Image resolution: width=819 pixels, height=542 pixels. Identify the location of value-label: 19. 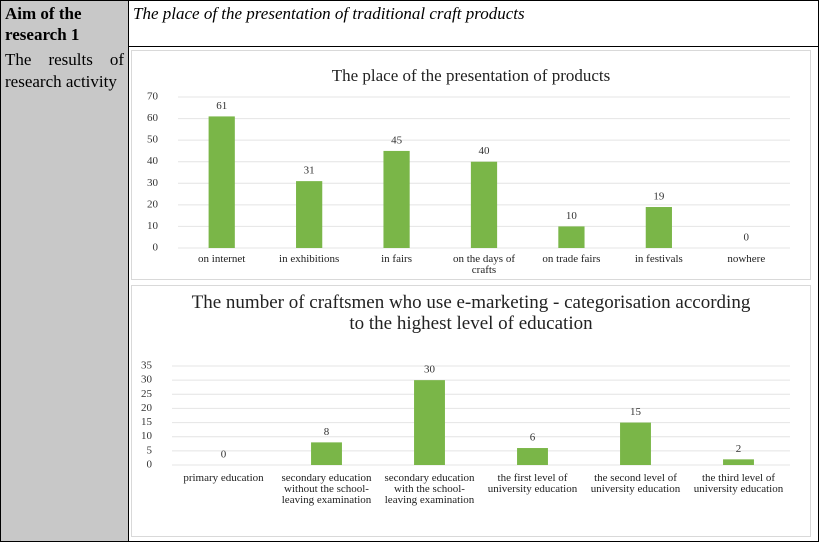
(659, 197).